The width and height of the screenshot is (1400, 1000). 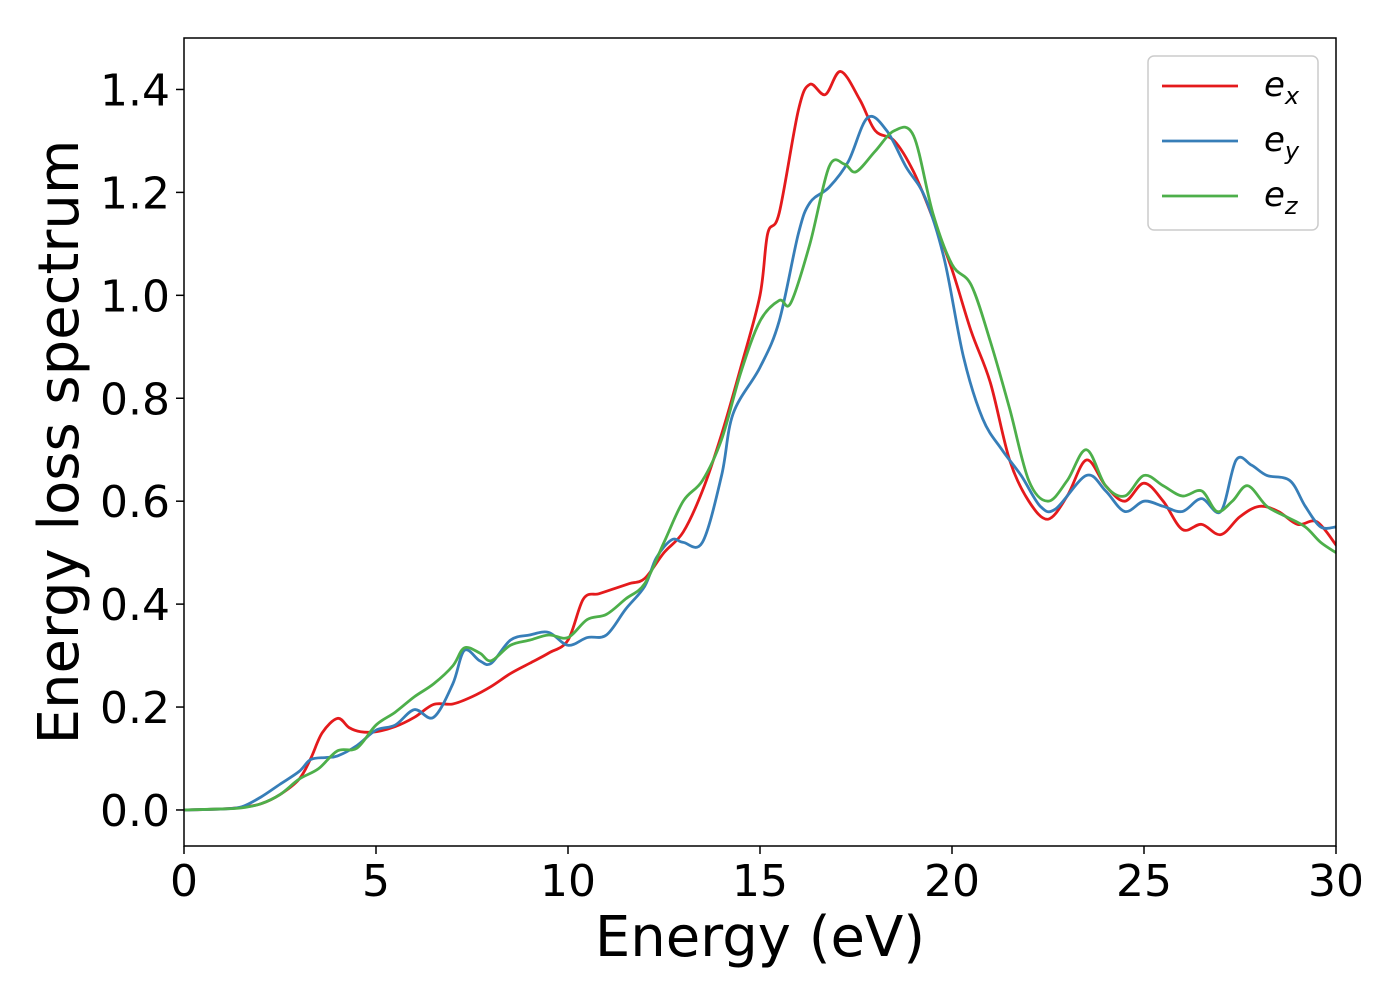 I want to click on x-tick-label: 20, so click(x=952, y=881).